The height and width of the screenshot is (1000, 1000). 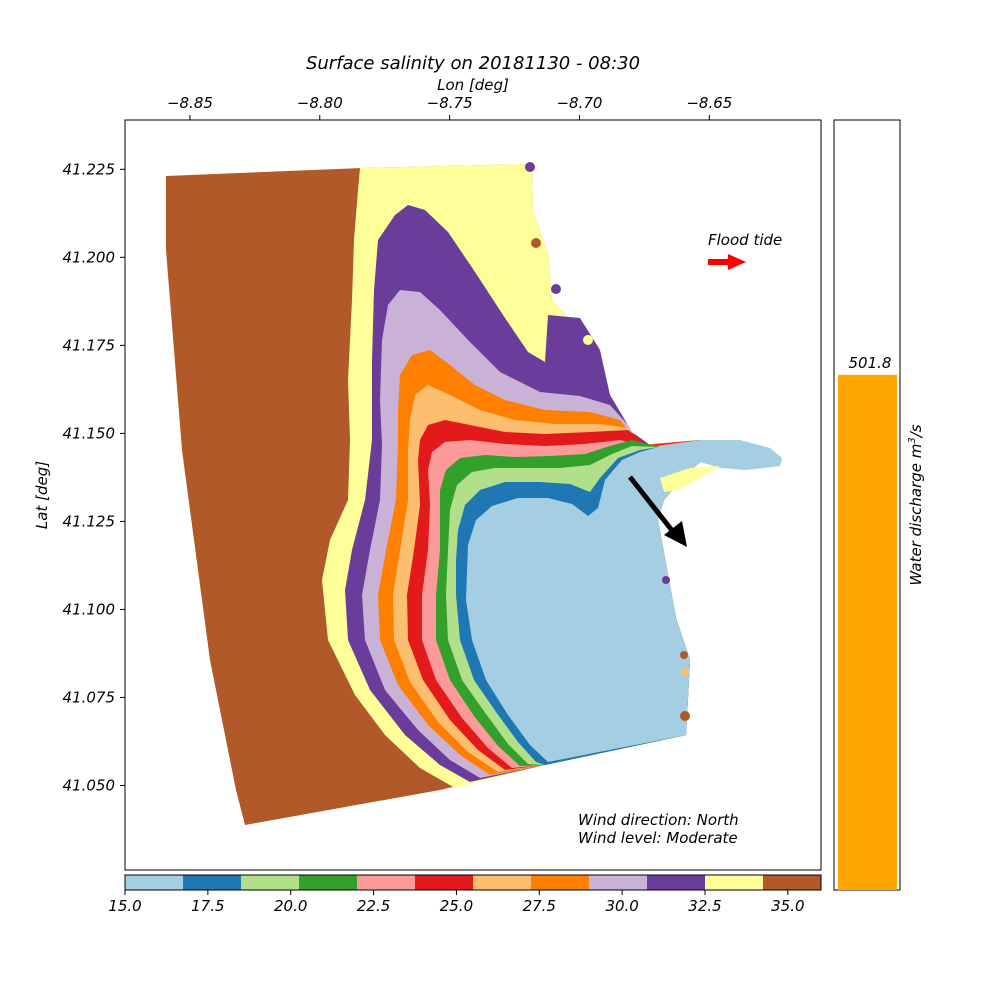 What do you see at coordinates (579, 103) in the screenshot?
I see `x-tick-label: −8.70` at bounding box center [579, 103].